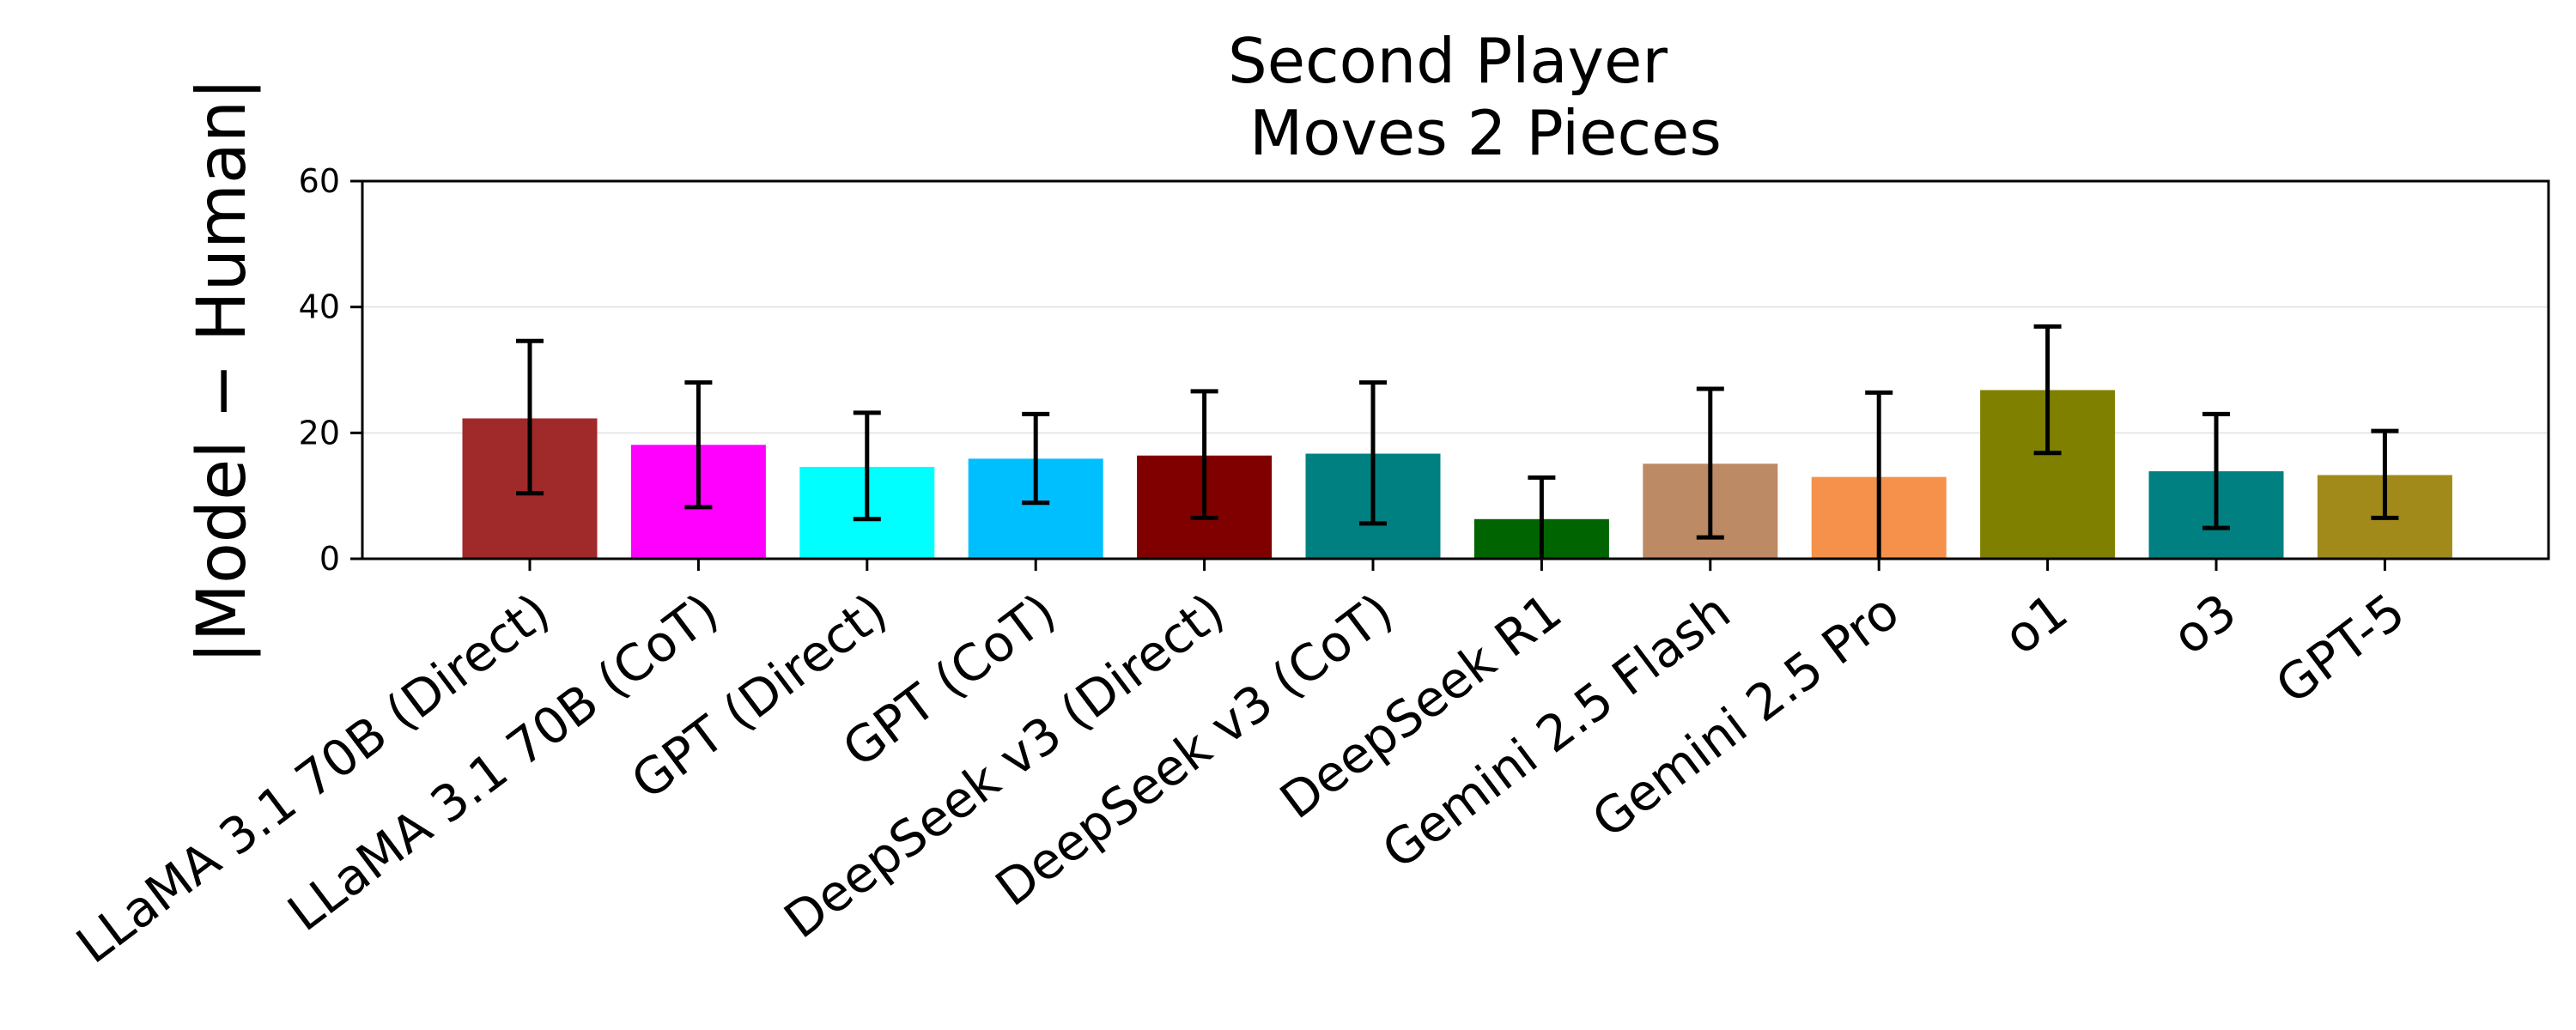 The image size is (2576, 1030). What do you see at coordinates (222, 371) in the screenshot?
I see `y-axis-label: |Model − Human|` at bounding box center [222, 371].